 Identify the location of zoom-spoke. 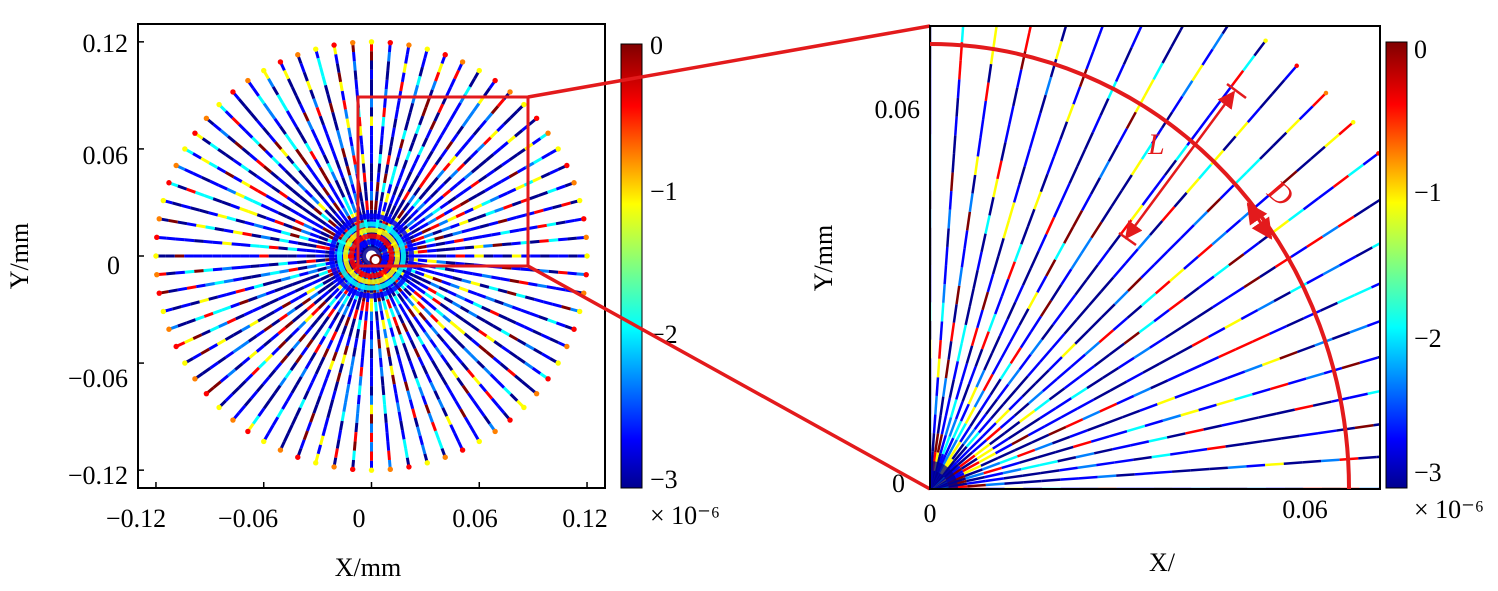
(1017, 257).